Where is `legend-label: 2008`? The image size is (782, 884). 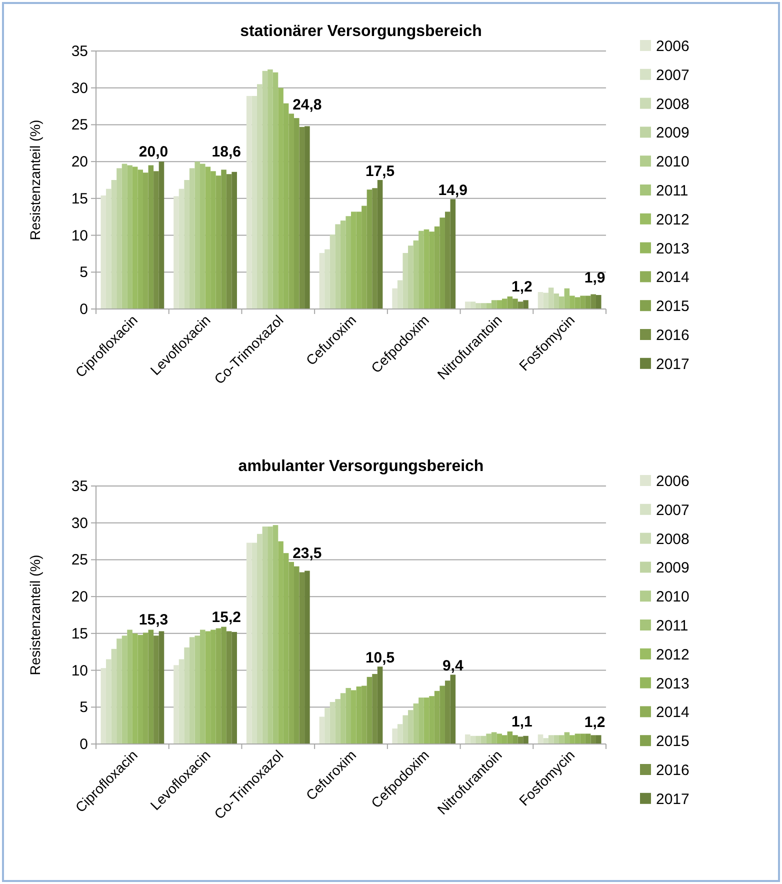 legend-label: 2008 is located at coordinates (673, 539).